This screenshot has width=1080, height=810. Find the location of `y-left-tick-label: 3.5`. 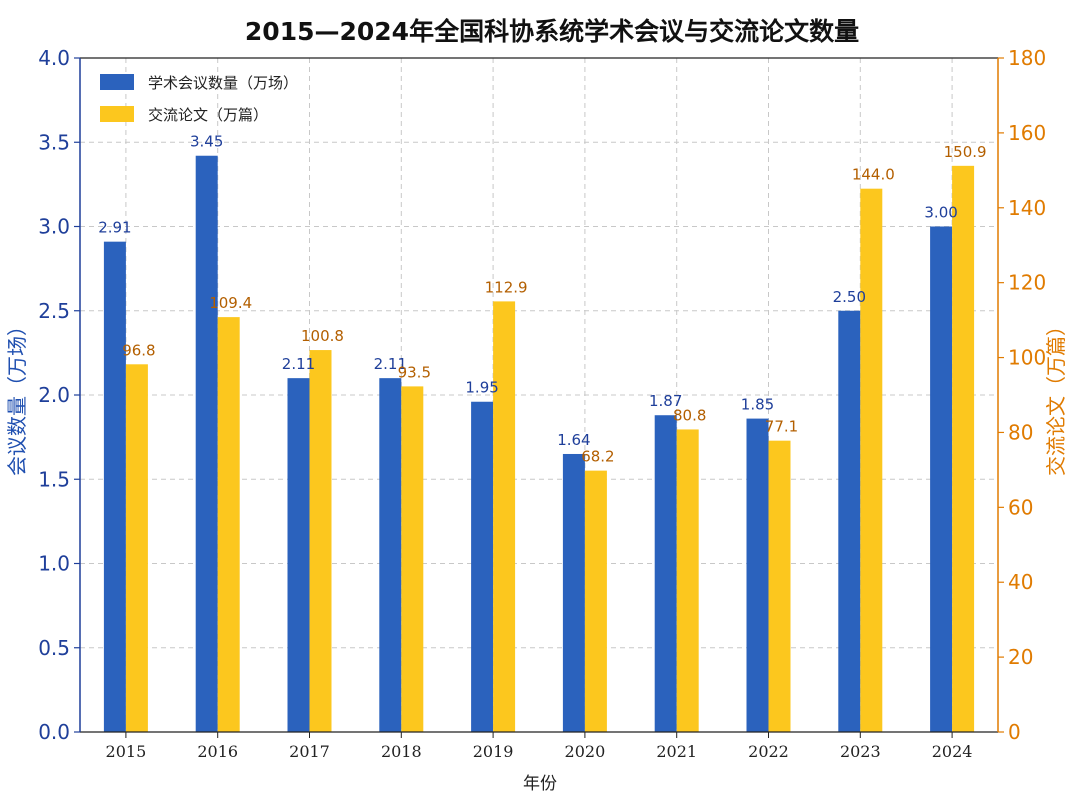

y-left-tick-label: 3.5 is located at coordinates (54, 142).